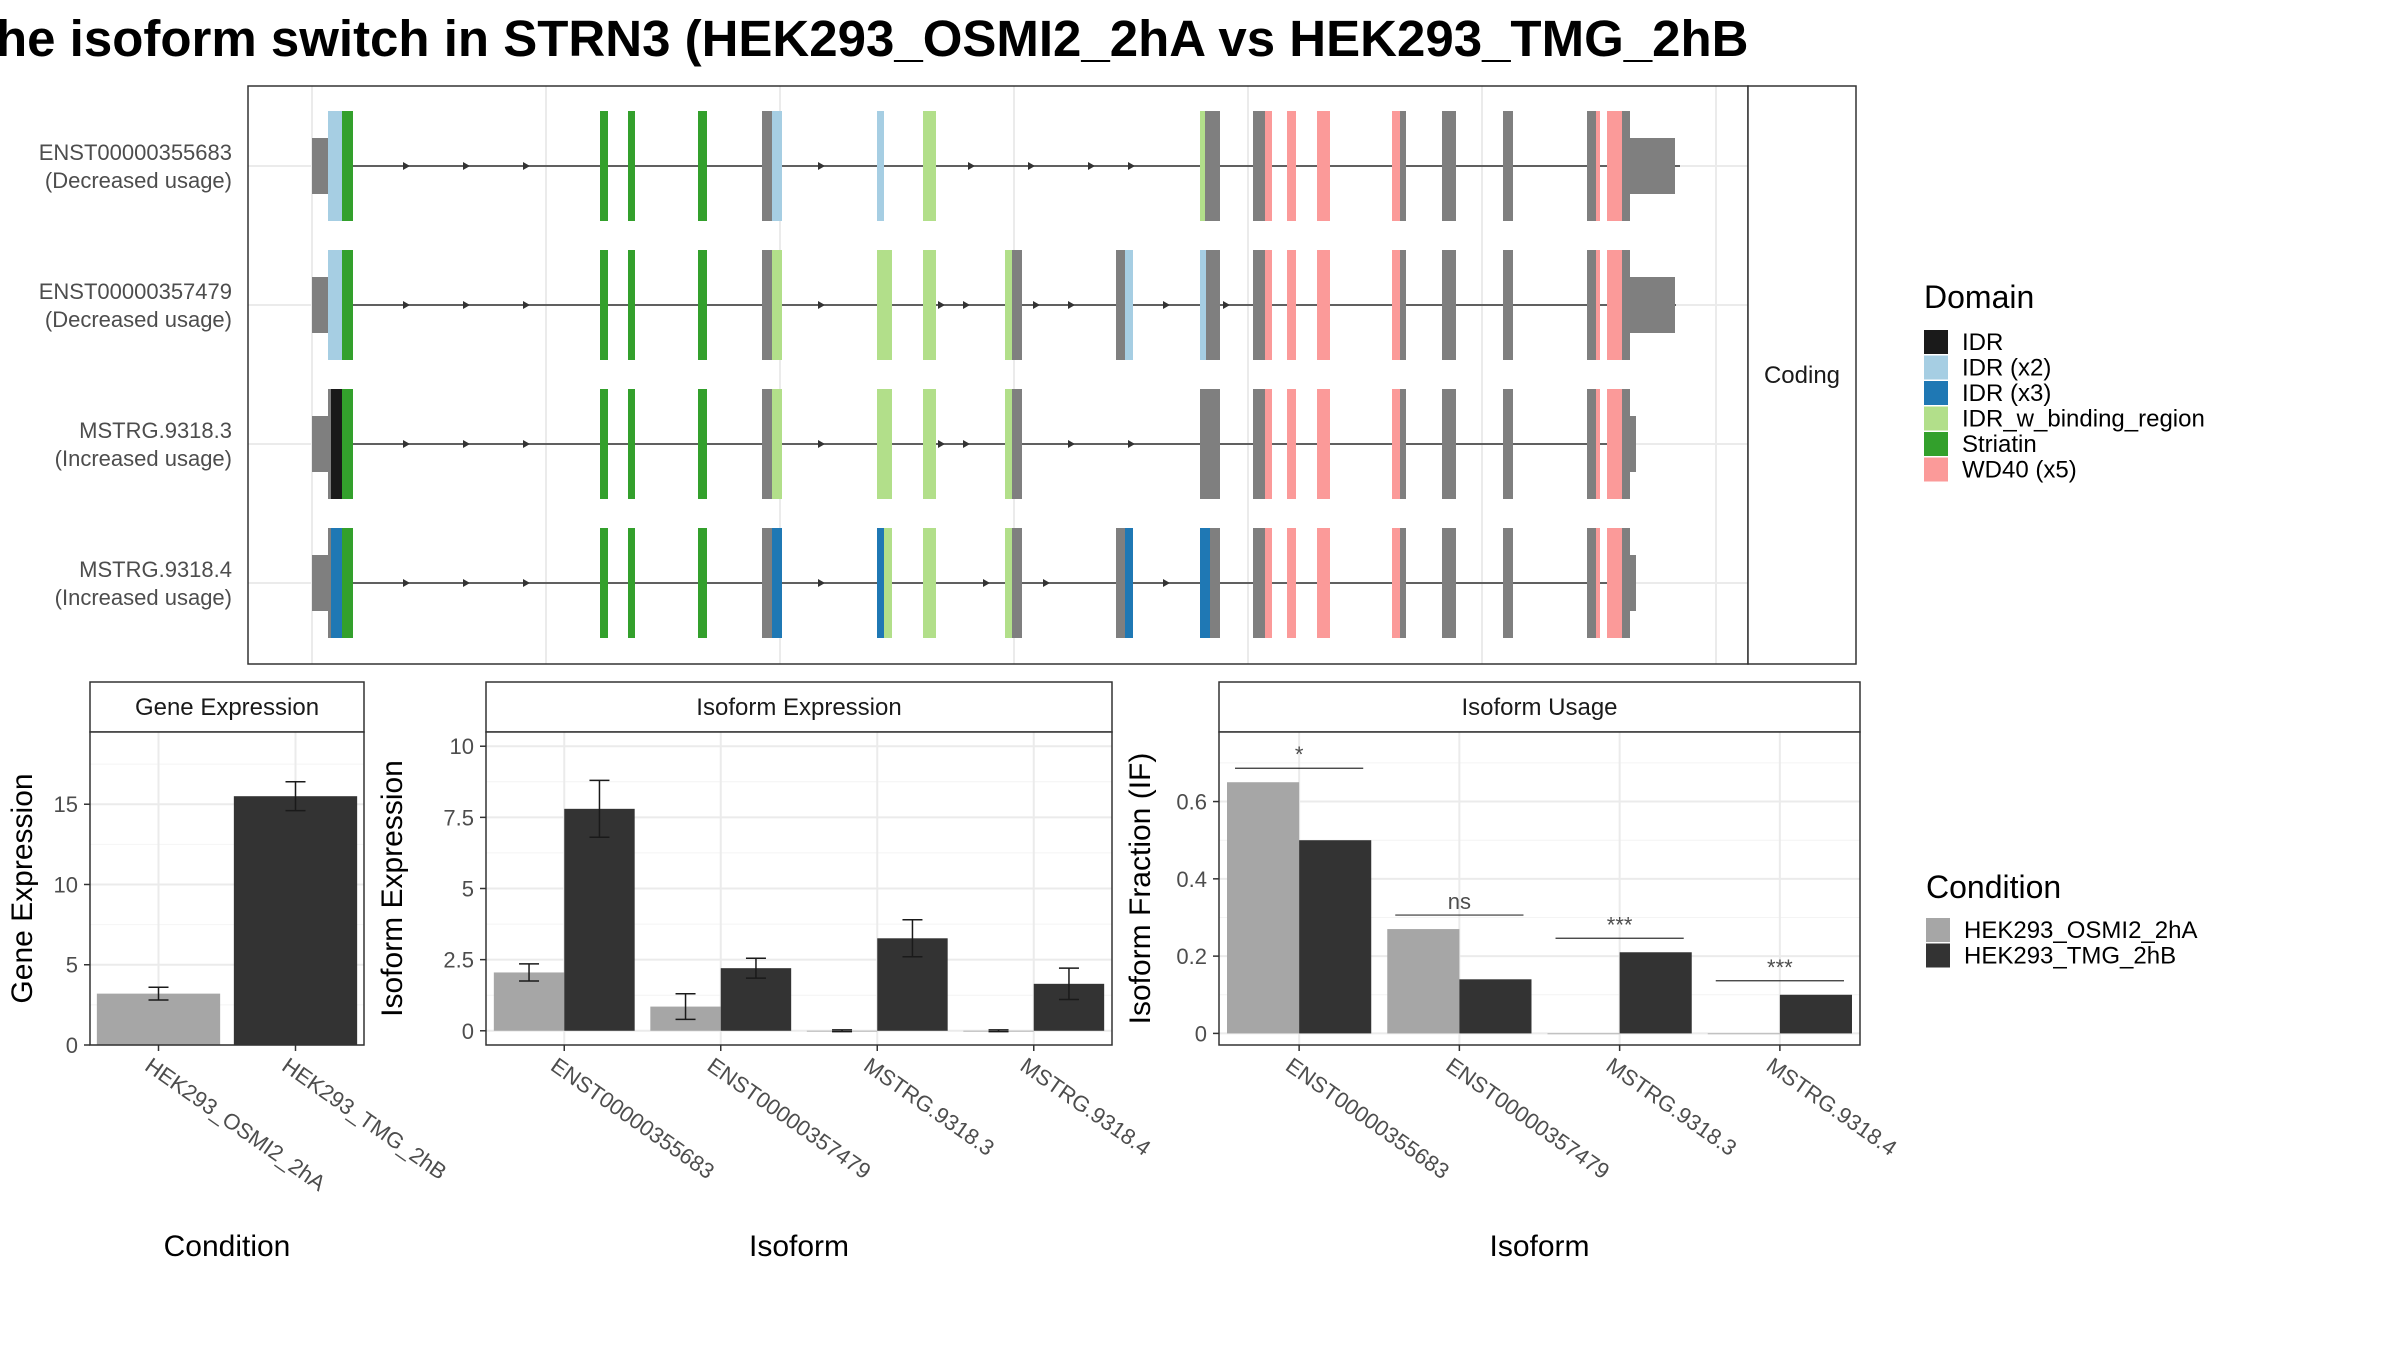 The width and height of the screenshot is (2400, 1355). What do you see at coordinates (1140, 889) in the screenshot?
I see `y-axis-title: Isoform Fraction (IF)` at bounding box center [1140, 889].